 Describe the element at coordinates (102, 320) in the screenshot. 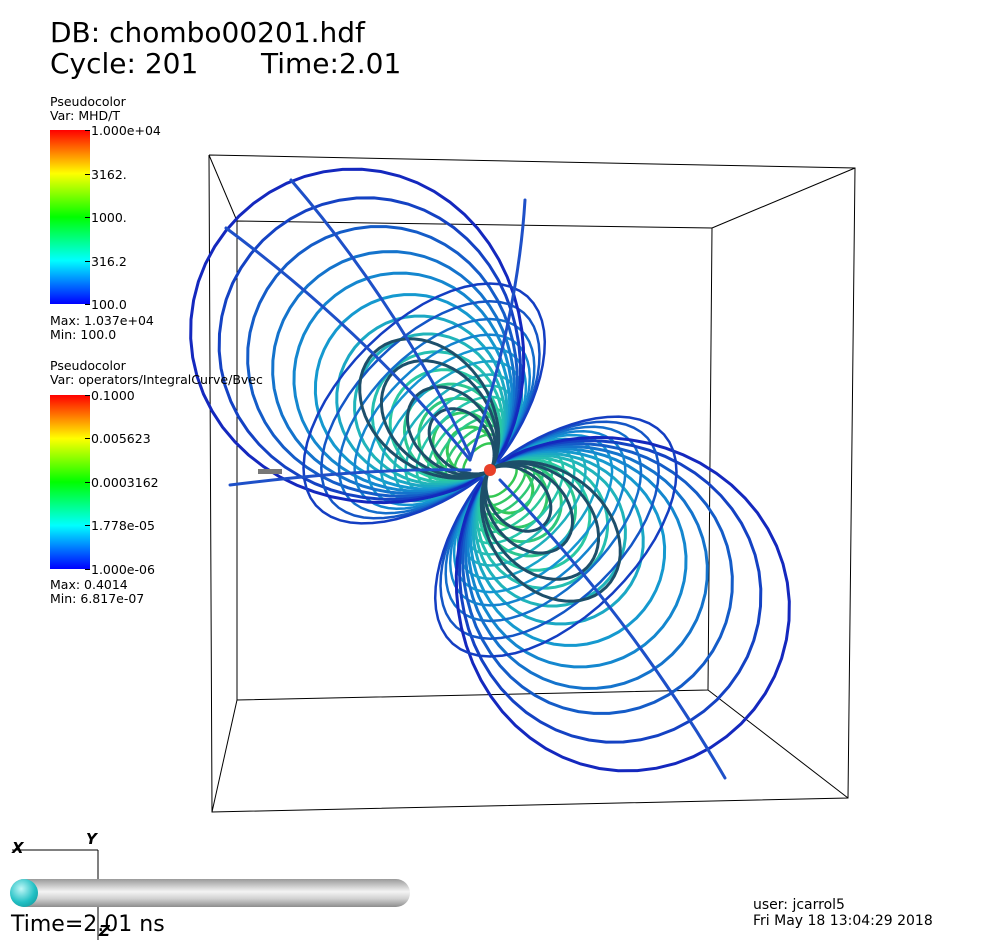

I see `legend-max: Max: 1.037e+04` at that location.